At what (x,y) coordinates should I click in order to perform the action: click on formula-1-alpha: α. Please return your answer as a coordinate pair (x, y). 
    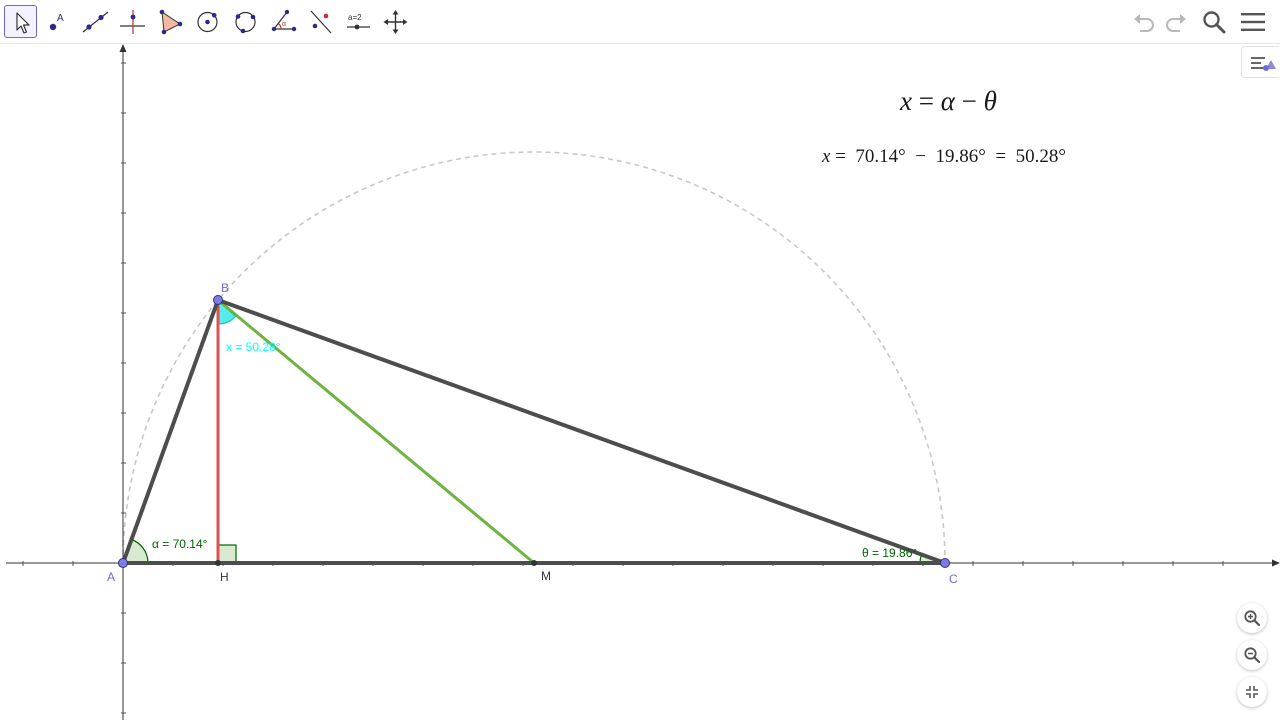
    Looking at the image, I should click on (947, 101).